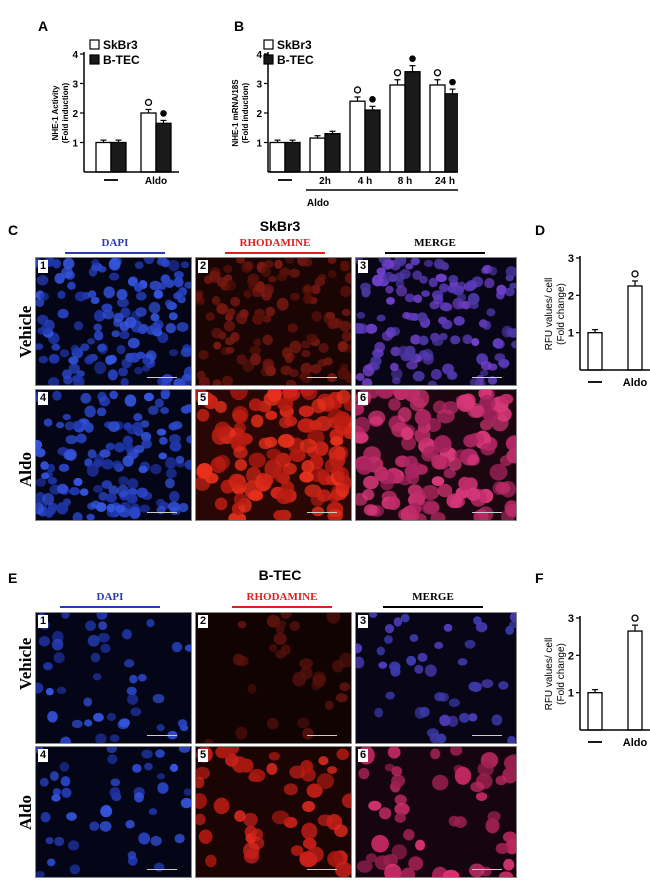 The width and height of the screenshot is (650, 893). I want to click on category-label: 2h, so click(325, 181).